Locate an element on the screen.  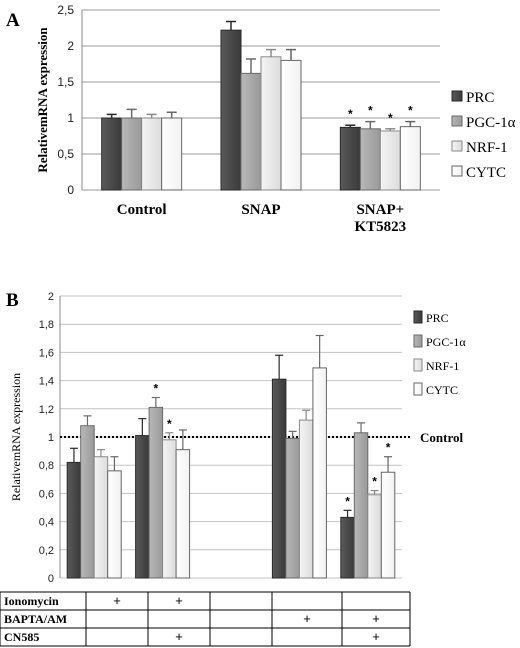
y-tick-label: 0,4 is located at coordinates (46, 523).